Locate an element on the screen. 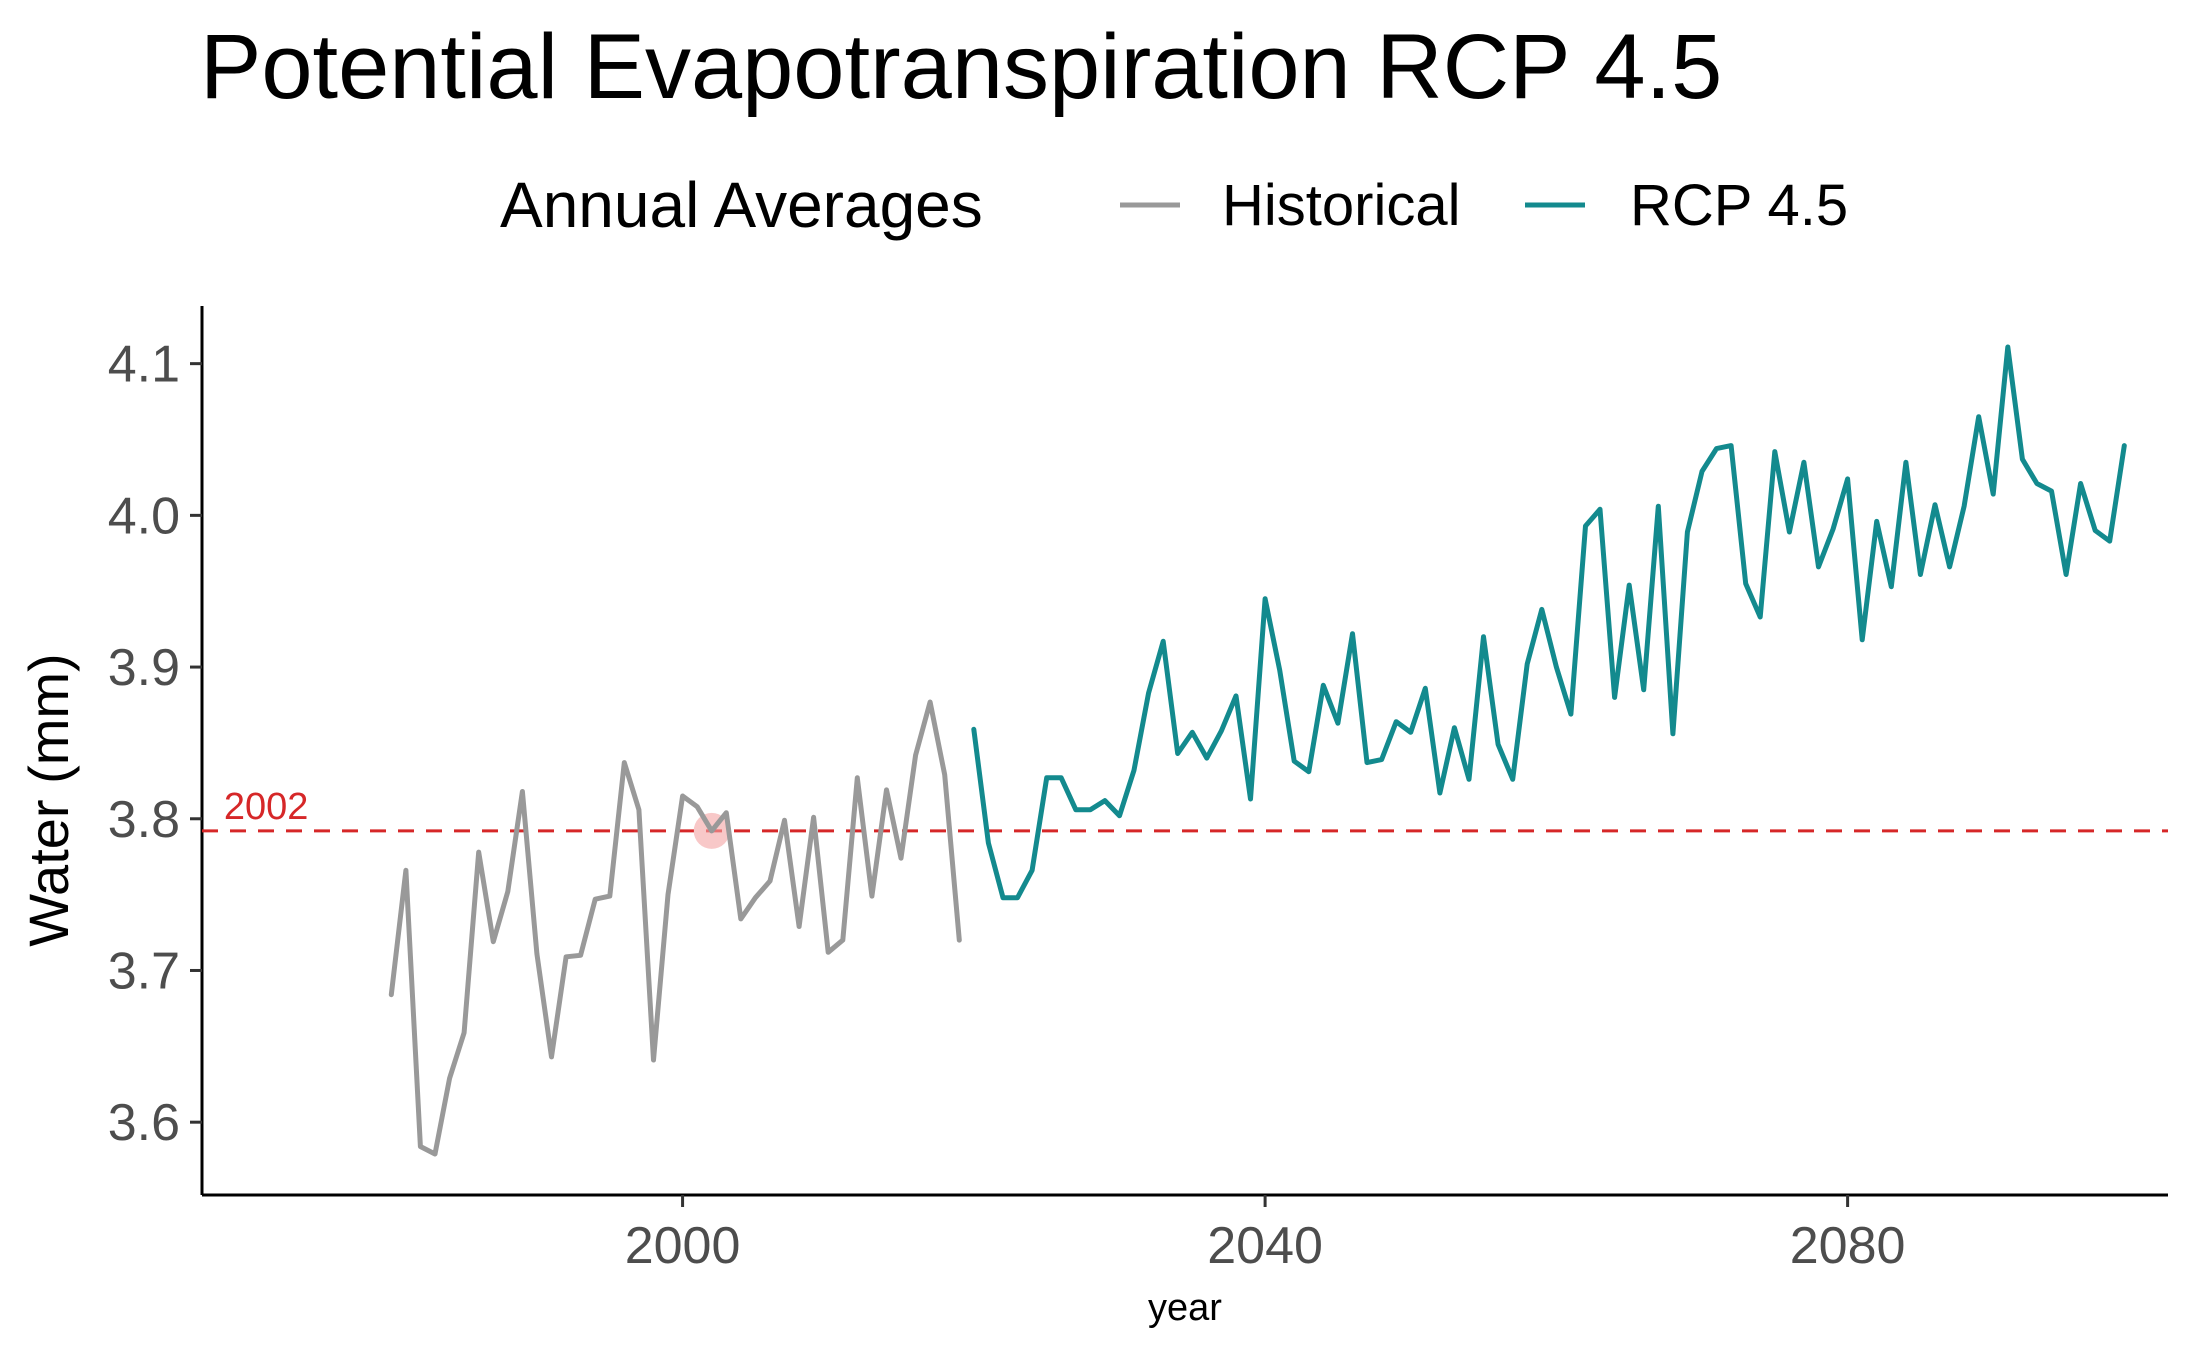  x-tick-label: 2080 is located at coordinates (1848, 1246).